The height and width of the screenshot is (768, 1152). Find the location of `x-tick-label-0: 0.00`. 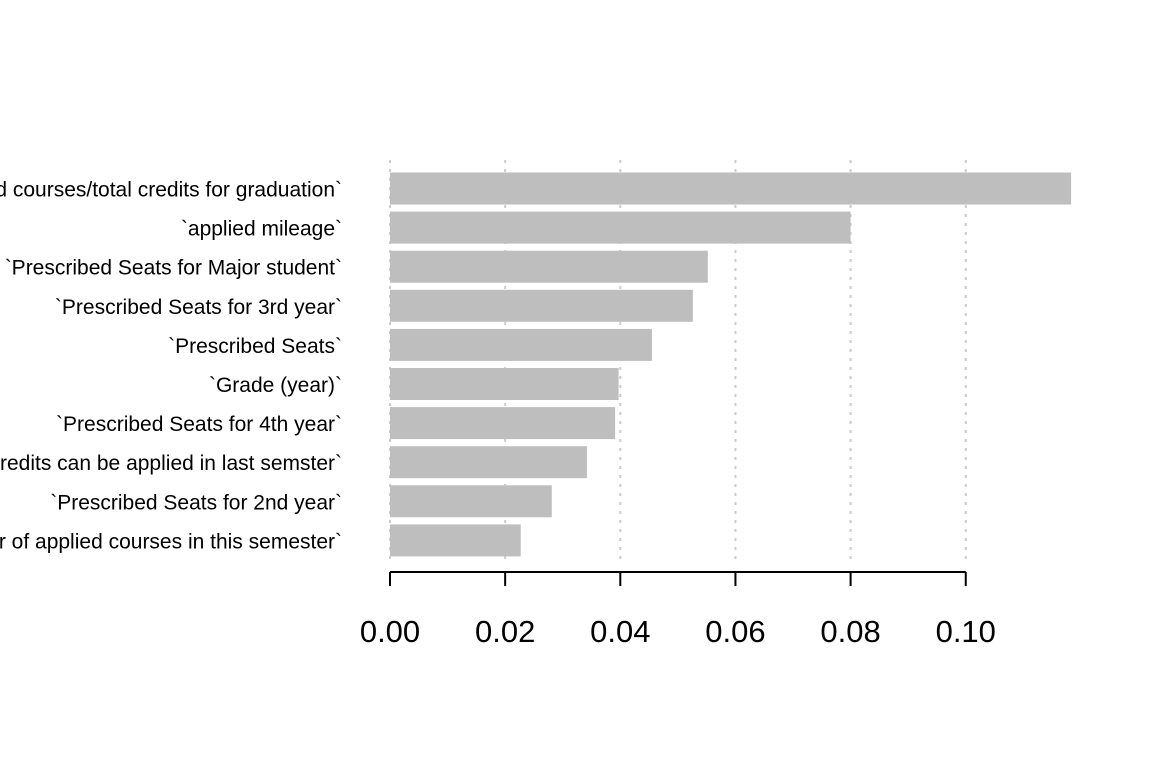

x-tick-label-0: 0.00 is located at coordinates (390, 631).